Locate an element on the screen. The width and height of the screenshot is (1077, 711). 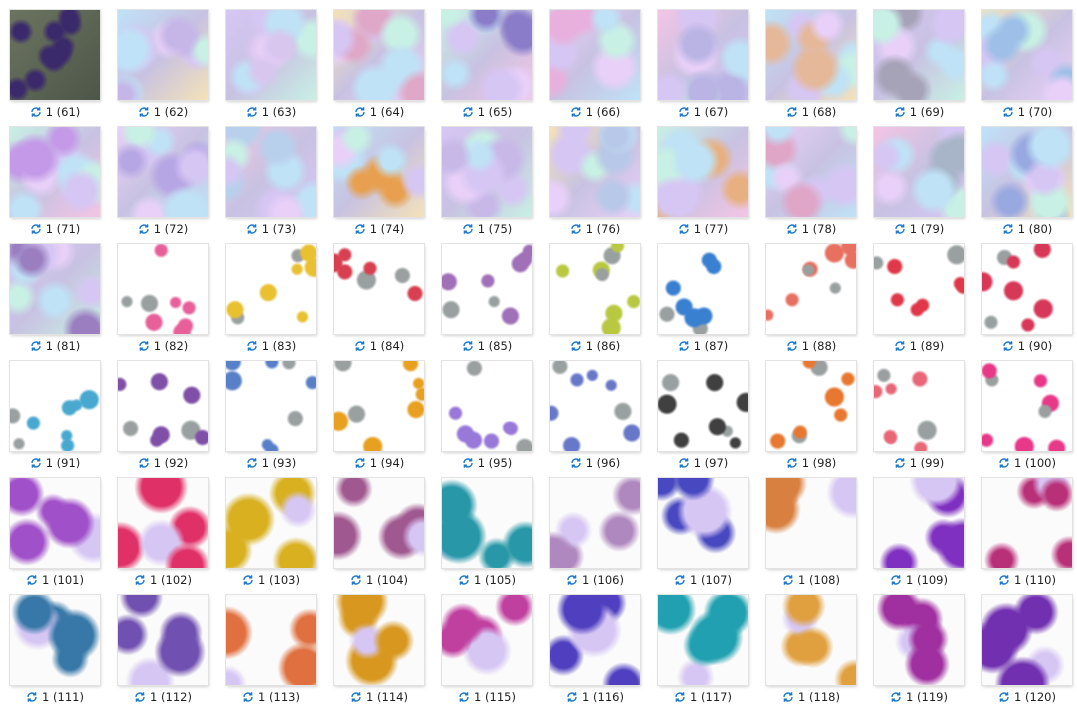
file-item: 1 (86) is located at coordinates (595, 302).